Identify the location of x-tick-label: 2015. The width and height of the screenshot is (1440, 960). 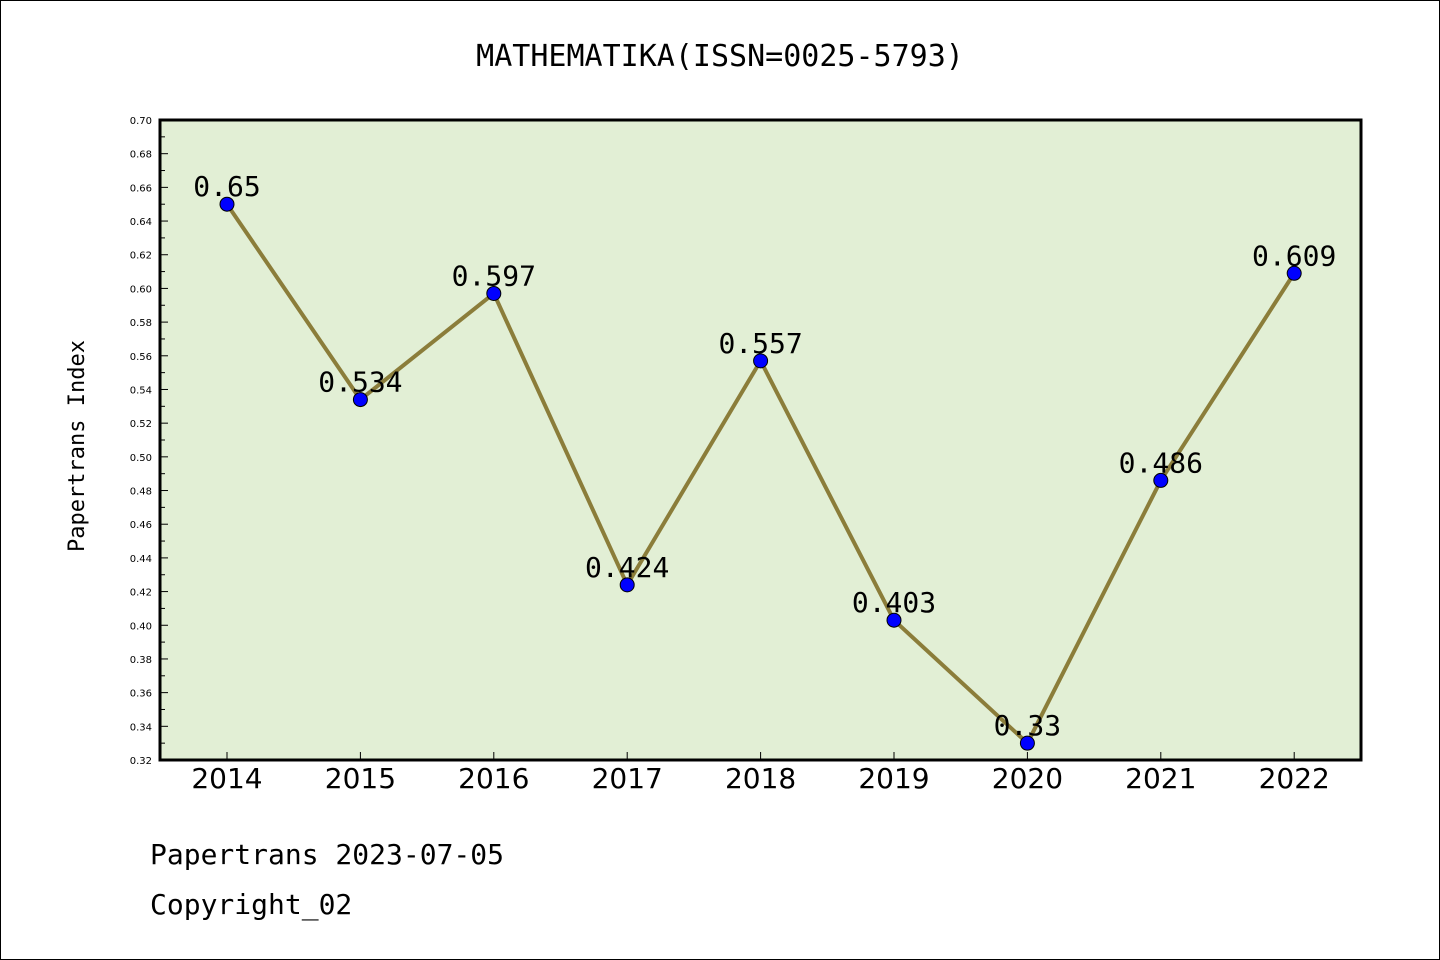
(360, 778).